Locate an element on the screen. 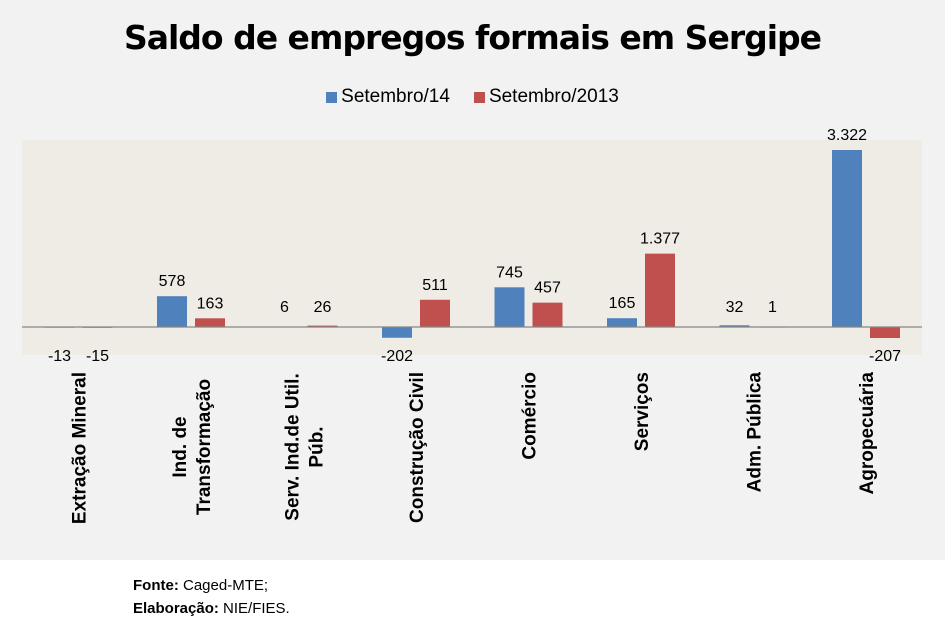  data-label: 26 is located at coordinates (323, 307).